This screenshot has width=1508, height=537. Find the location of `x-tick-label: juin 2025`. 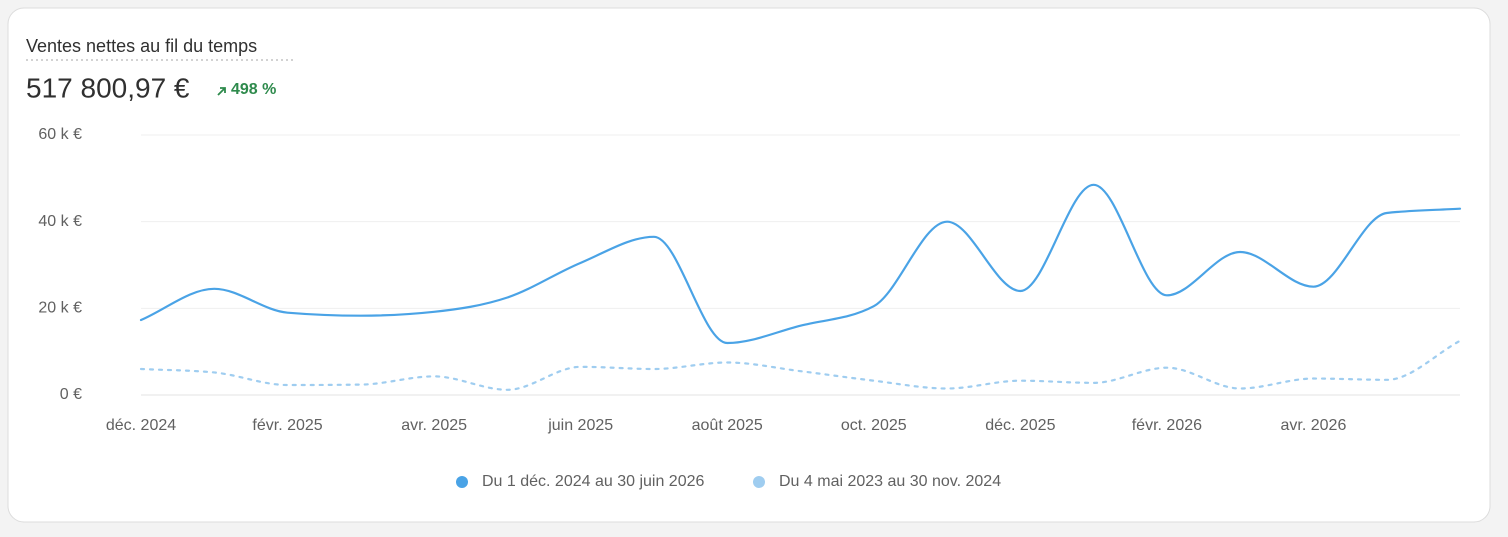

x-tick-label: juin 2025 is located at coordinates (580, 425).